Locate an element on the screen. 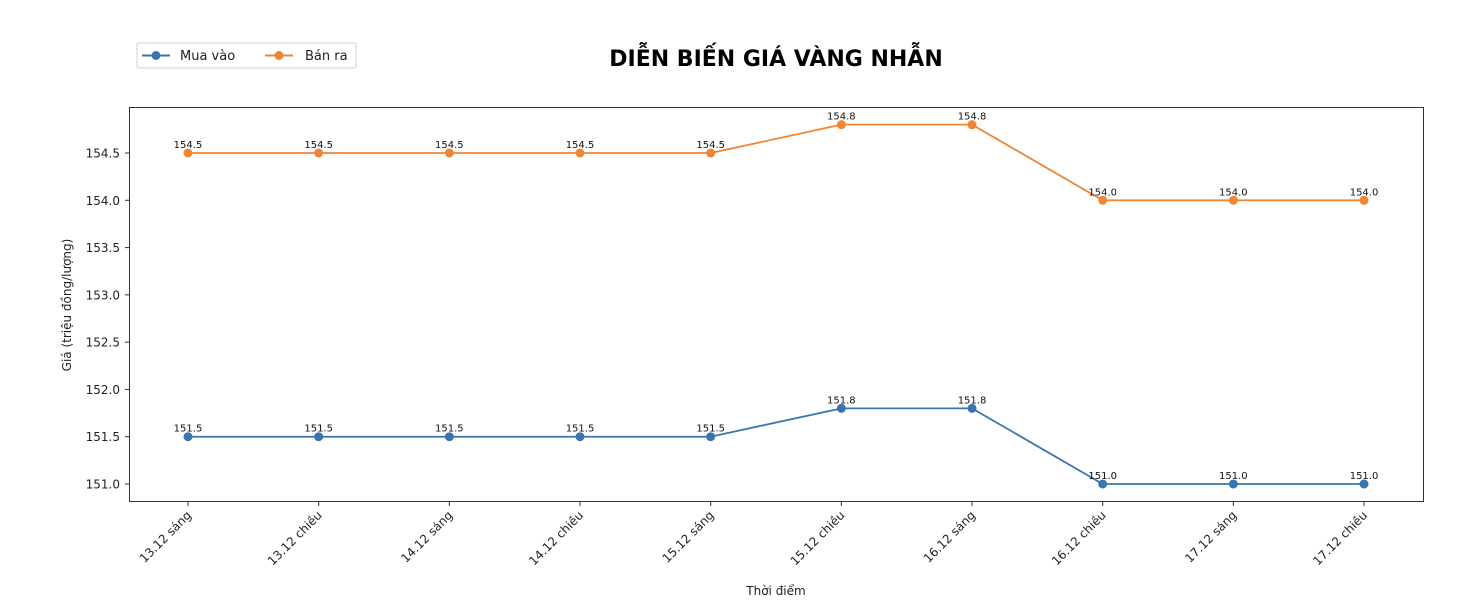 This screenshot has height=614, width=1464. y-tick-label: 154.5 is located at coordinates (103, 154).